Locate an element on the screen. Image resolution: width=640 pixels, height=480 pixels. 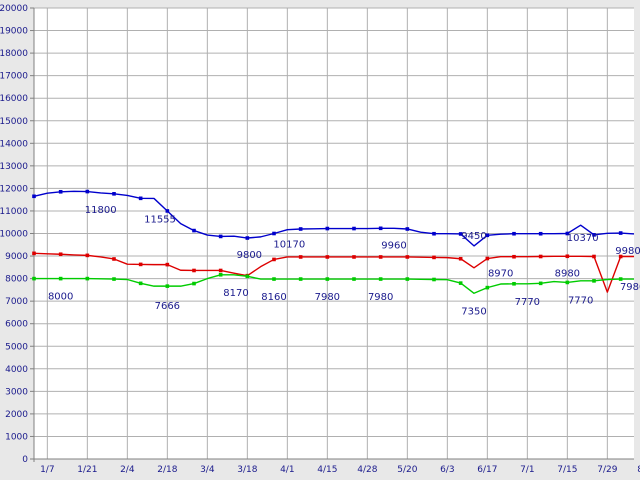
data-label: 10170 is located at coordinates (289, 245).